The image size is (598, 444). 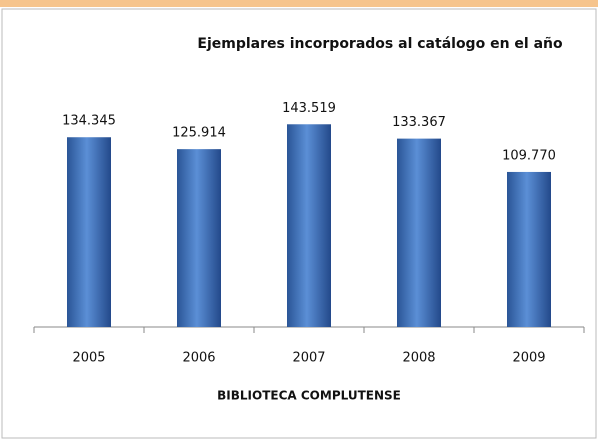 I want to click on value-label: 125.914, so click(x=199, y=133).